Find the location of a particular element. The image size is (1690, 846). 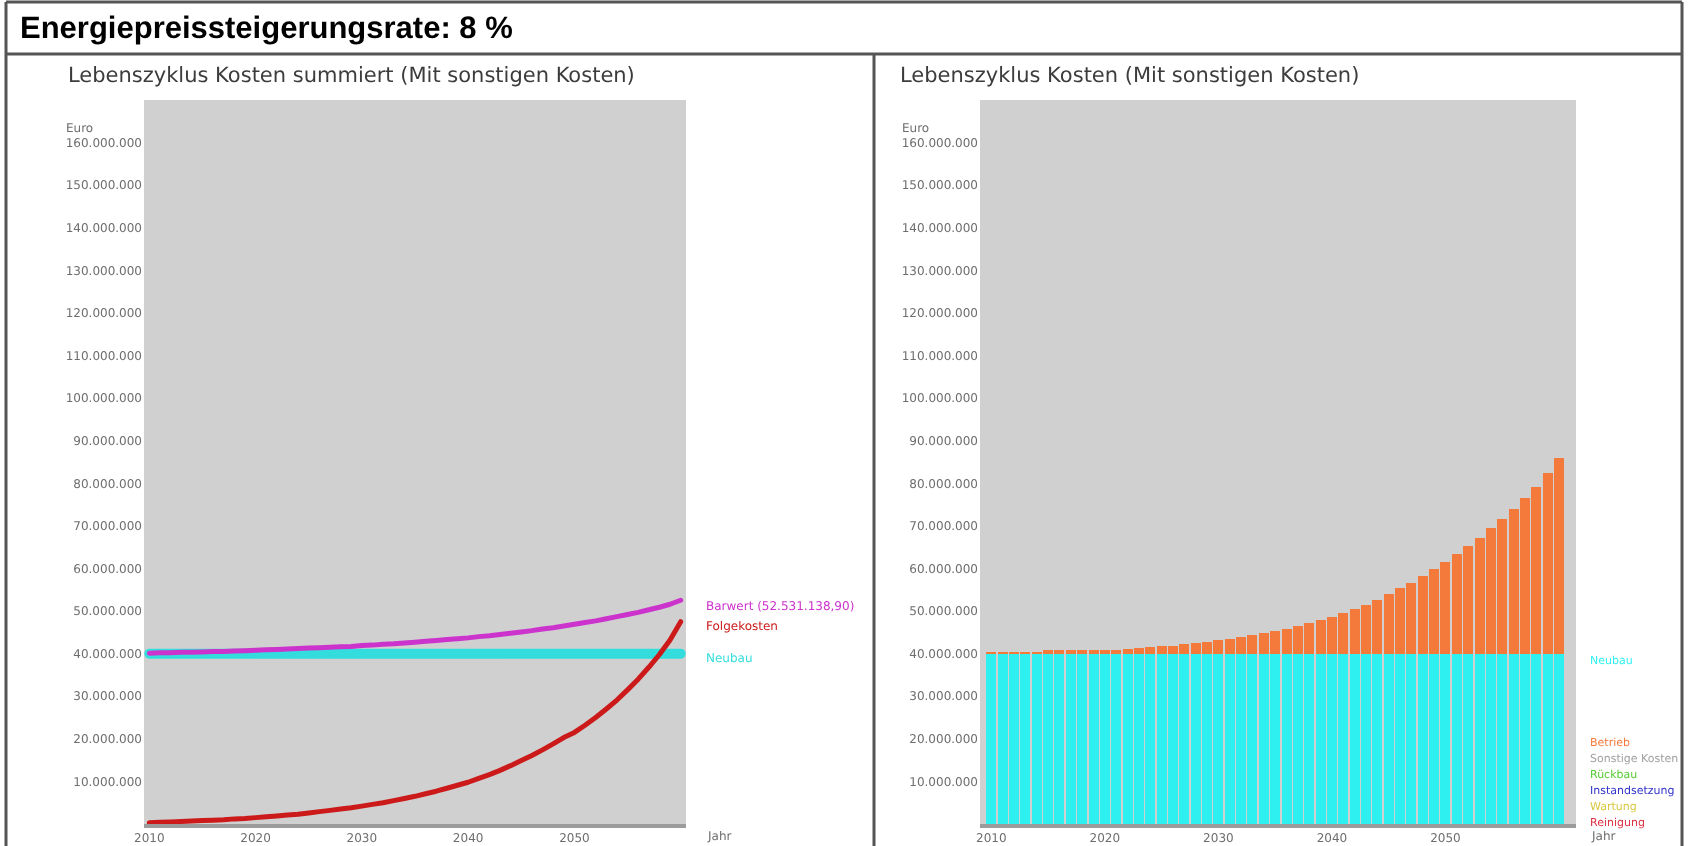

chart-title: Energiepreissteigerungsrate: 8 % is located at coordinates (267, 29).